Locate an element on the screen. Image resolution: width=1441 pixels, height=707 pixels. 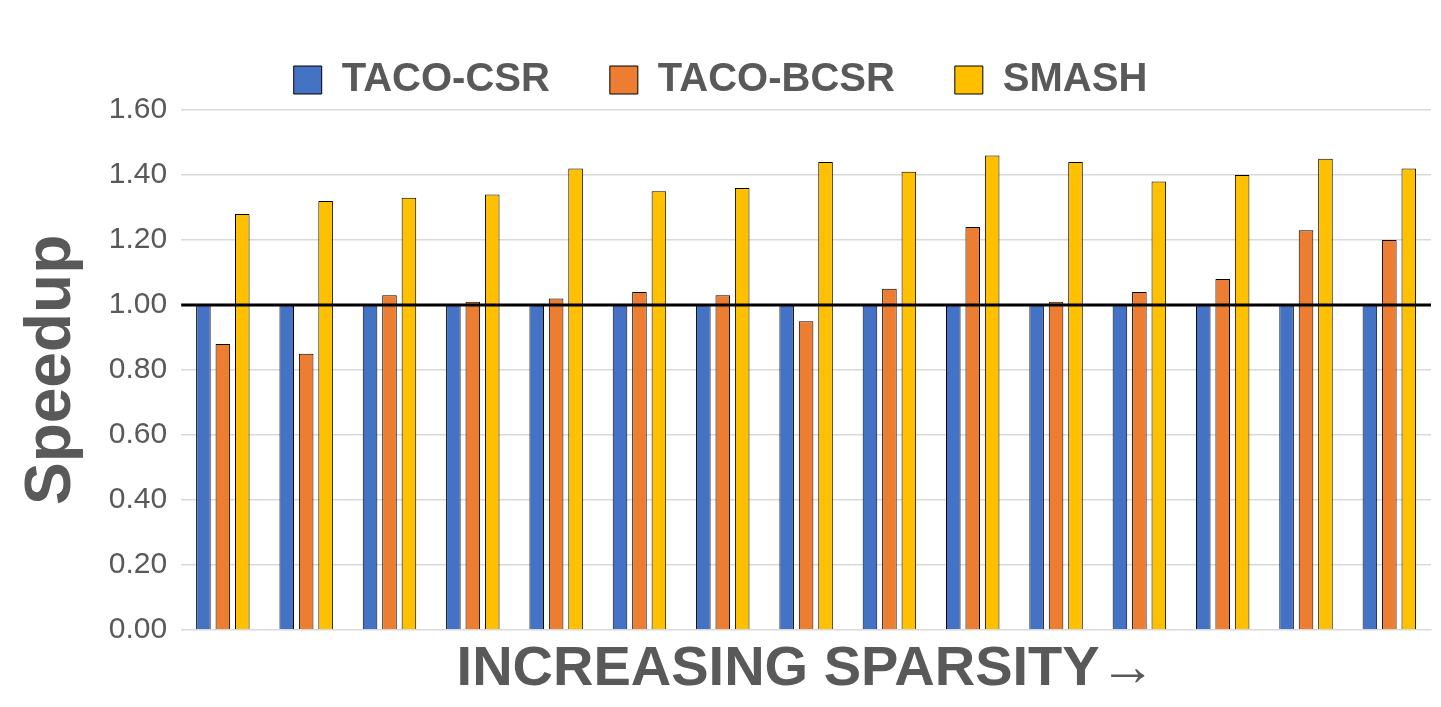
y-tick-label: 1.00 is located at coordinates (138, 303).